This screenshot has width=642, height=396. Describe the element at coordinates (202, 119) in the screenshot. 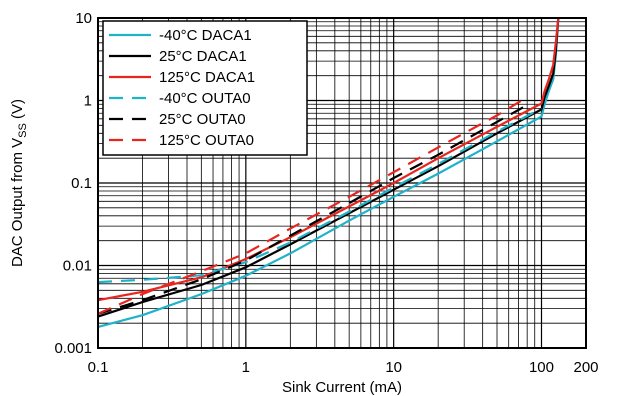

I see `legend-label: 25°C OUTA0` at that location.